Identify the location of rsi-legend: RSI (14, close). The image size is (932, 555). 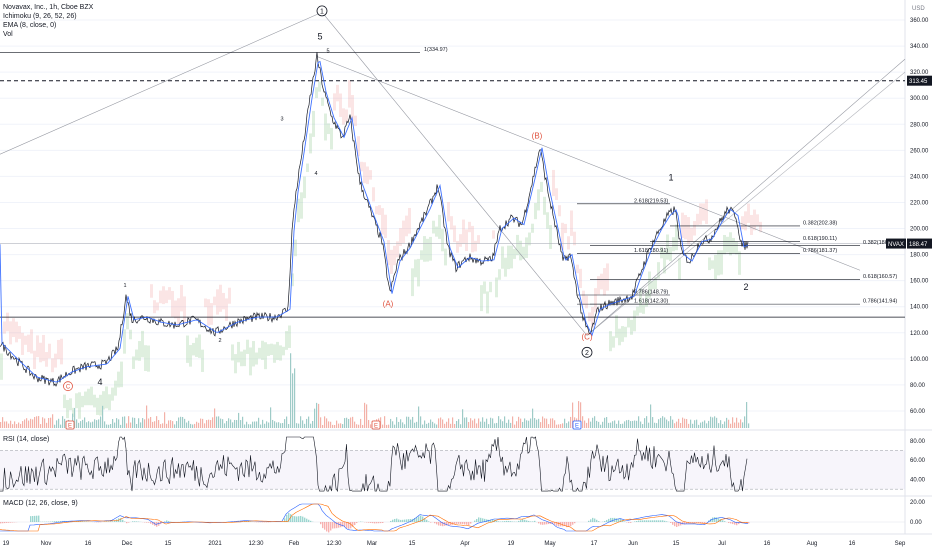
(26, 439).